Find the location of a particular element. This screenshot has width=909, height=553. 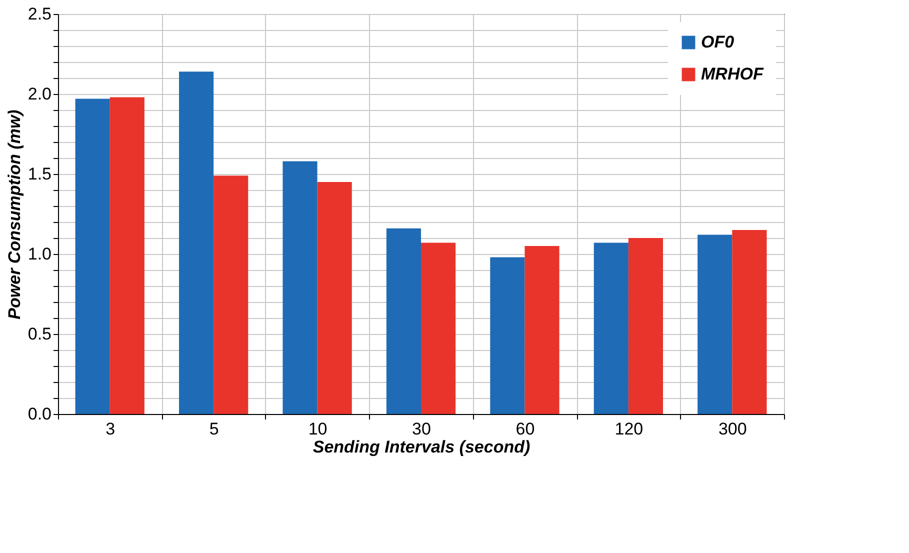

x-tick-label: 3 is located at coordinates (111, 429).